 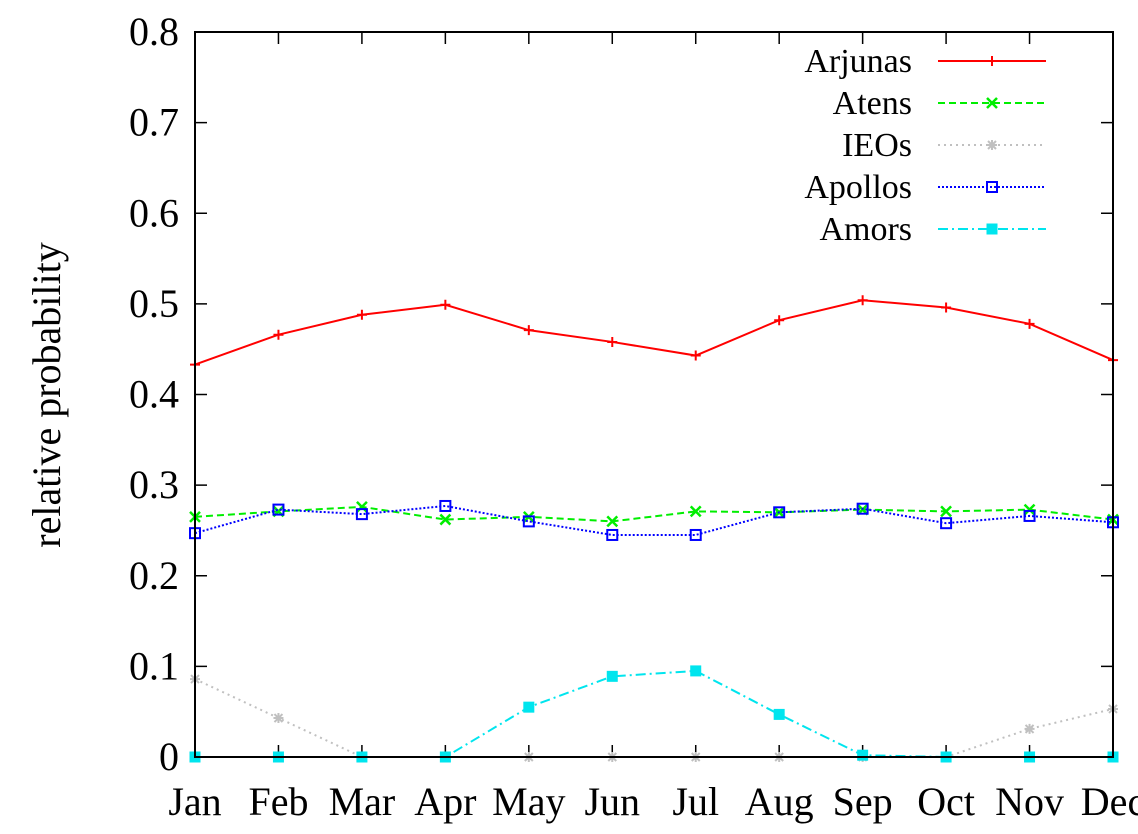 What do you see at coordinates (872, 103) in the screenshot?
I see `legend-label: Atens` at bounding box center [872, 103].